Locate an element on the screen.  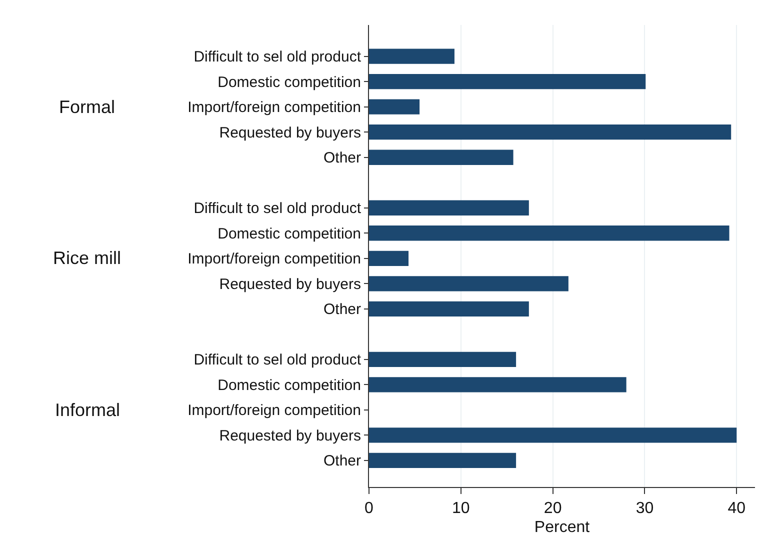
text: Rice mill is located at coordinates (87, 258).